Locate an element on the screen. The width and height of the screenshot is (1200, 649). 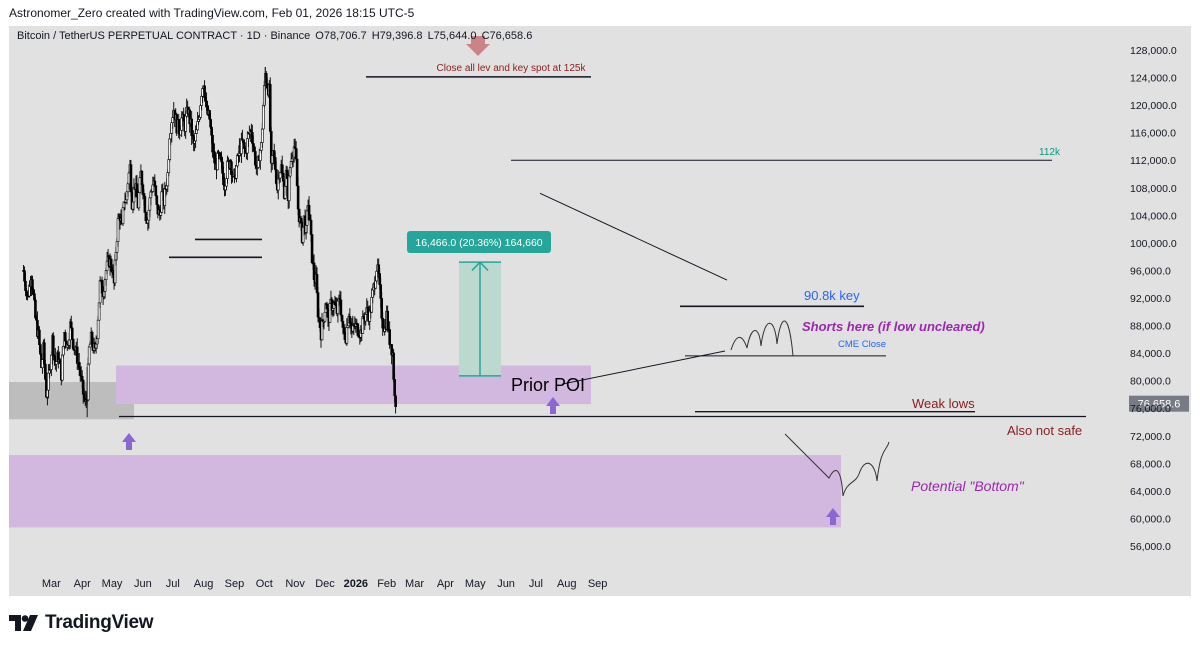
projection-squiggle-bottom is located at coordinates (837, 465).